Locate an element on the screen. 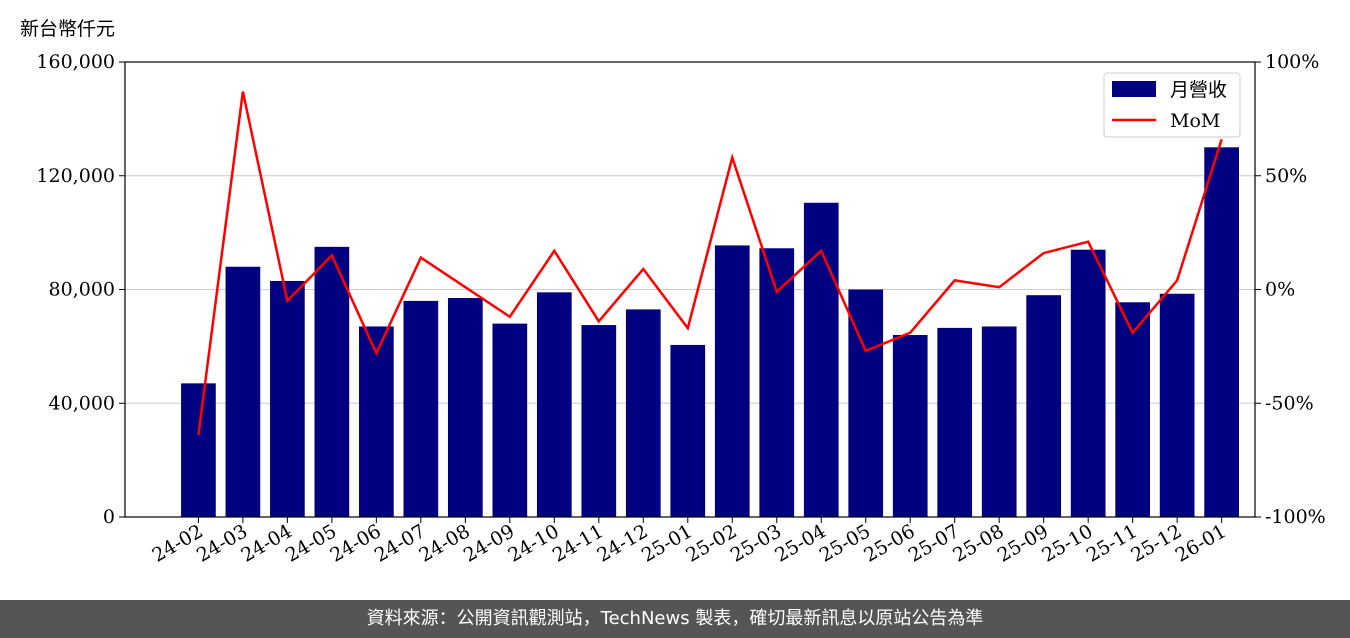 The width and height of the screenshot is (1350, 638). left-tick-label-3: 120,000 is located at coordinates (75, 176).